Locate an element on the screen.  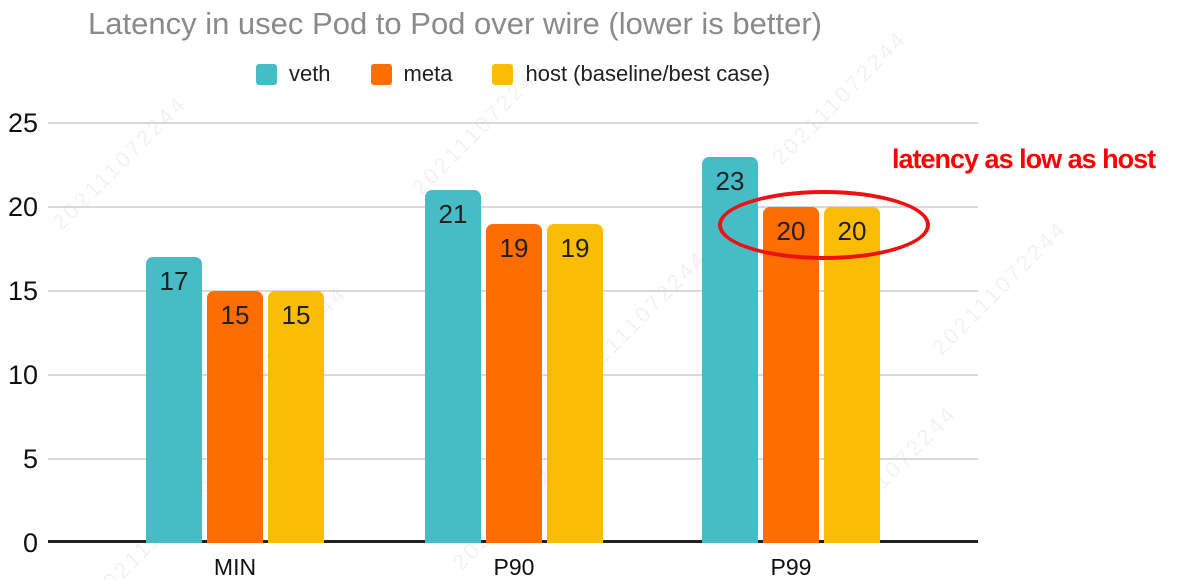
y-tick-label: 15 is located at coordinates (22, 291).